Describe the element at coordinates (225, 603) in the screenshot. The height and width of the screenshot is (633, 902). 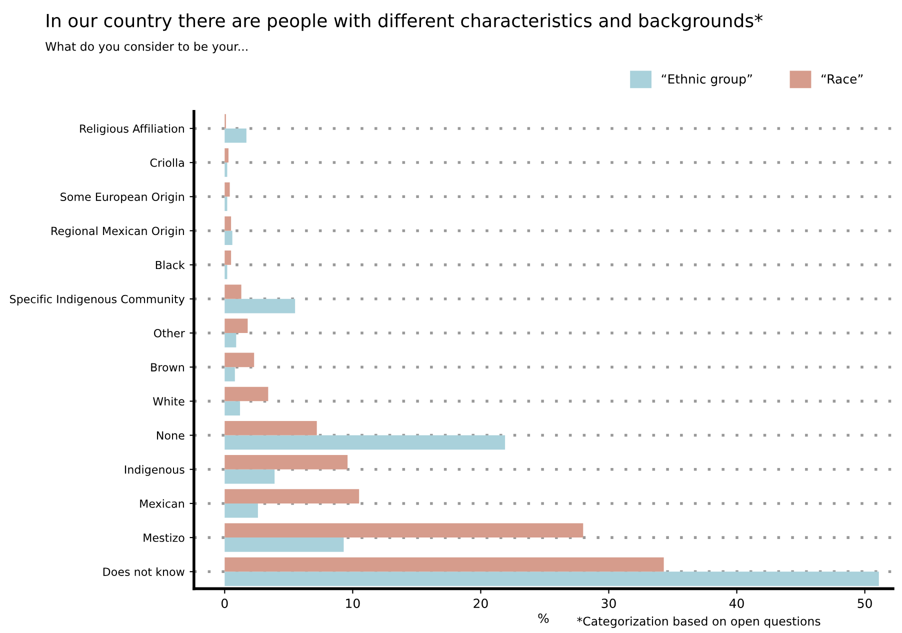
I see `x-tick-label: 0` at that location.